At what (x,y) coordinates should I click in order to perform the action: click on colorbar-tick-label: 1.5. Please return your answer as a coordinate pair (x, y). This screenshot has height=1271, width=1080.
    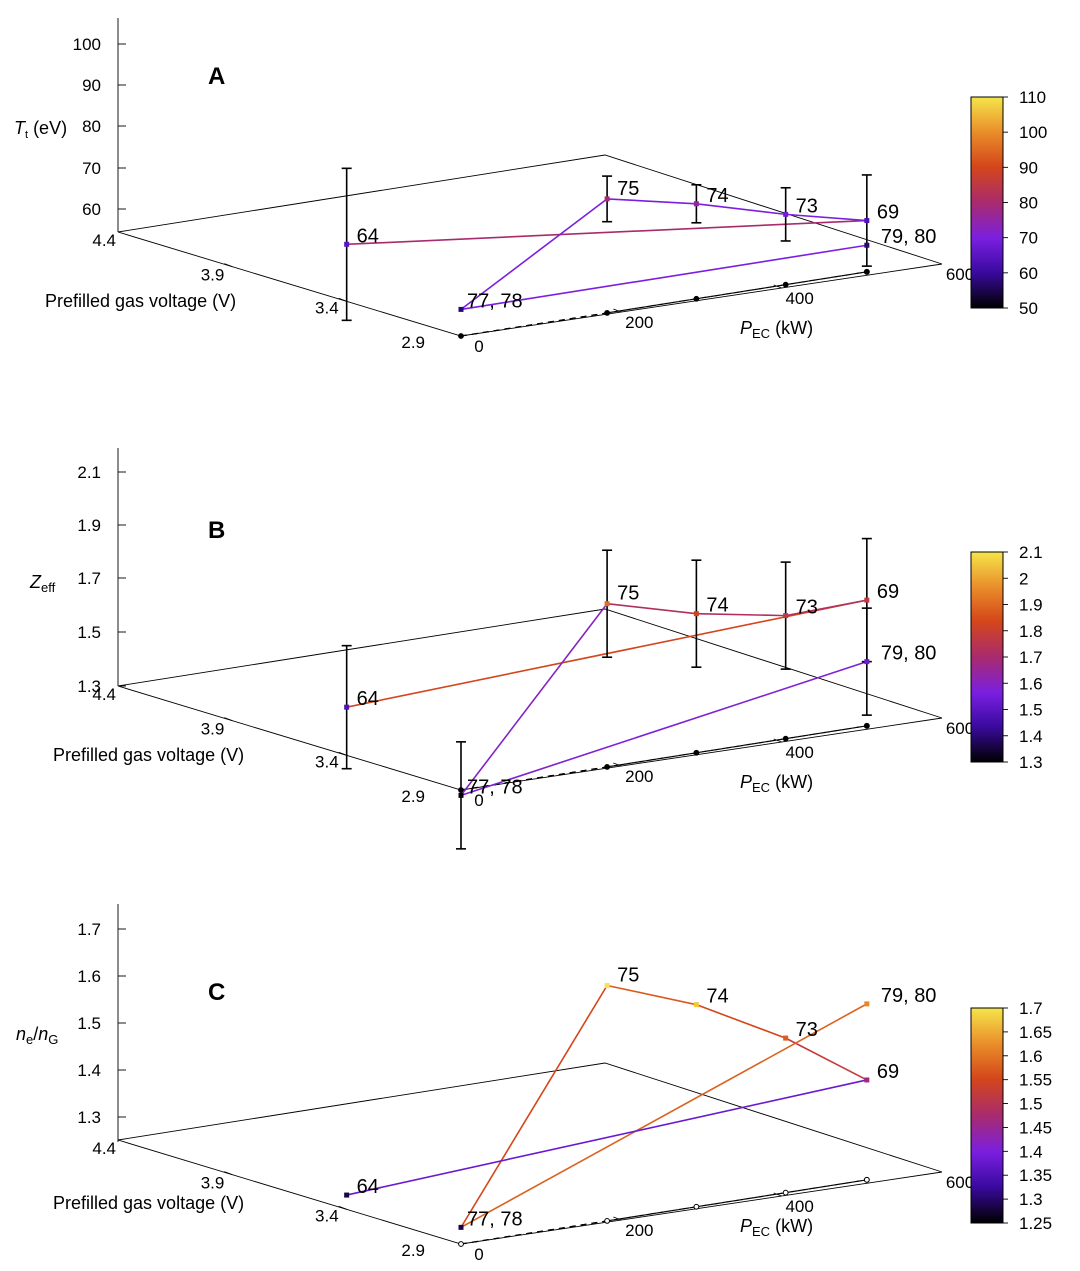
    Looking at the image, I should click on (1031, 710).